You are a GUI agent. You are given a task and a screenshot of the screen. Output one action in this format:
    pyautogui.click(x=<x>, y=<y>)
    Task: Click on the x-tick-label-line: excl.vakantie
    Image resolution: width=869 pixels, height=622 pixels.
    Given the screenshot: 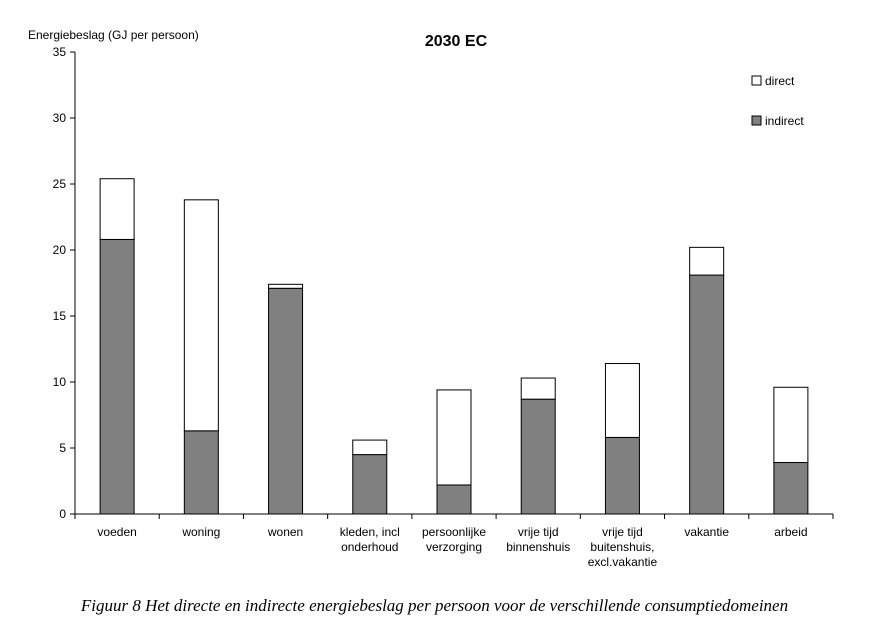 What is the action you would take?
    pyautogui.click(x=623, y=562)
    